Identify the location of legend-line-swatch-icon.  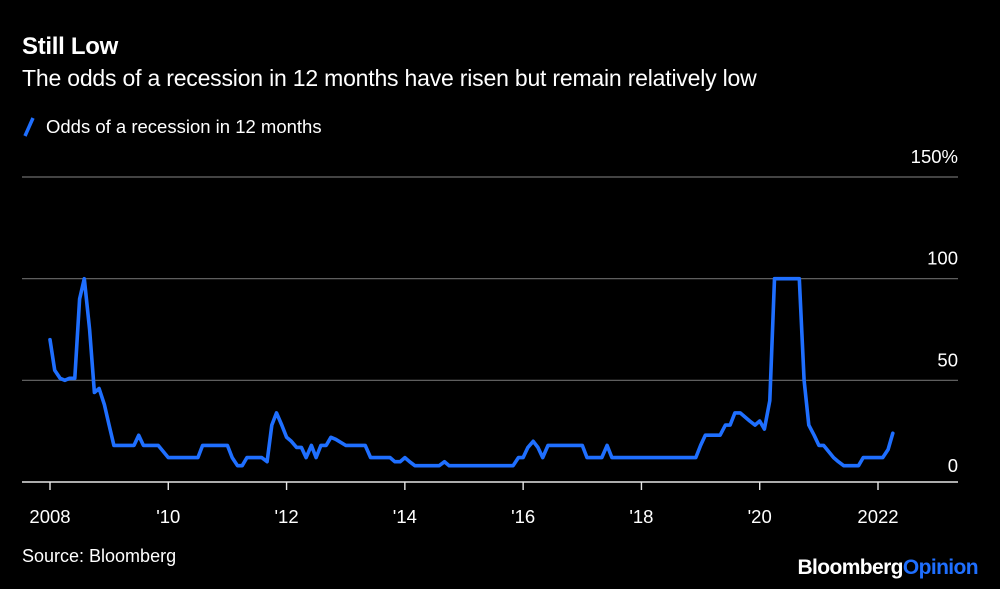
(29, 127).